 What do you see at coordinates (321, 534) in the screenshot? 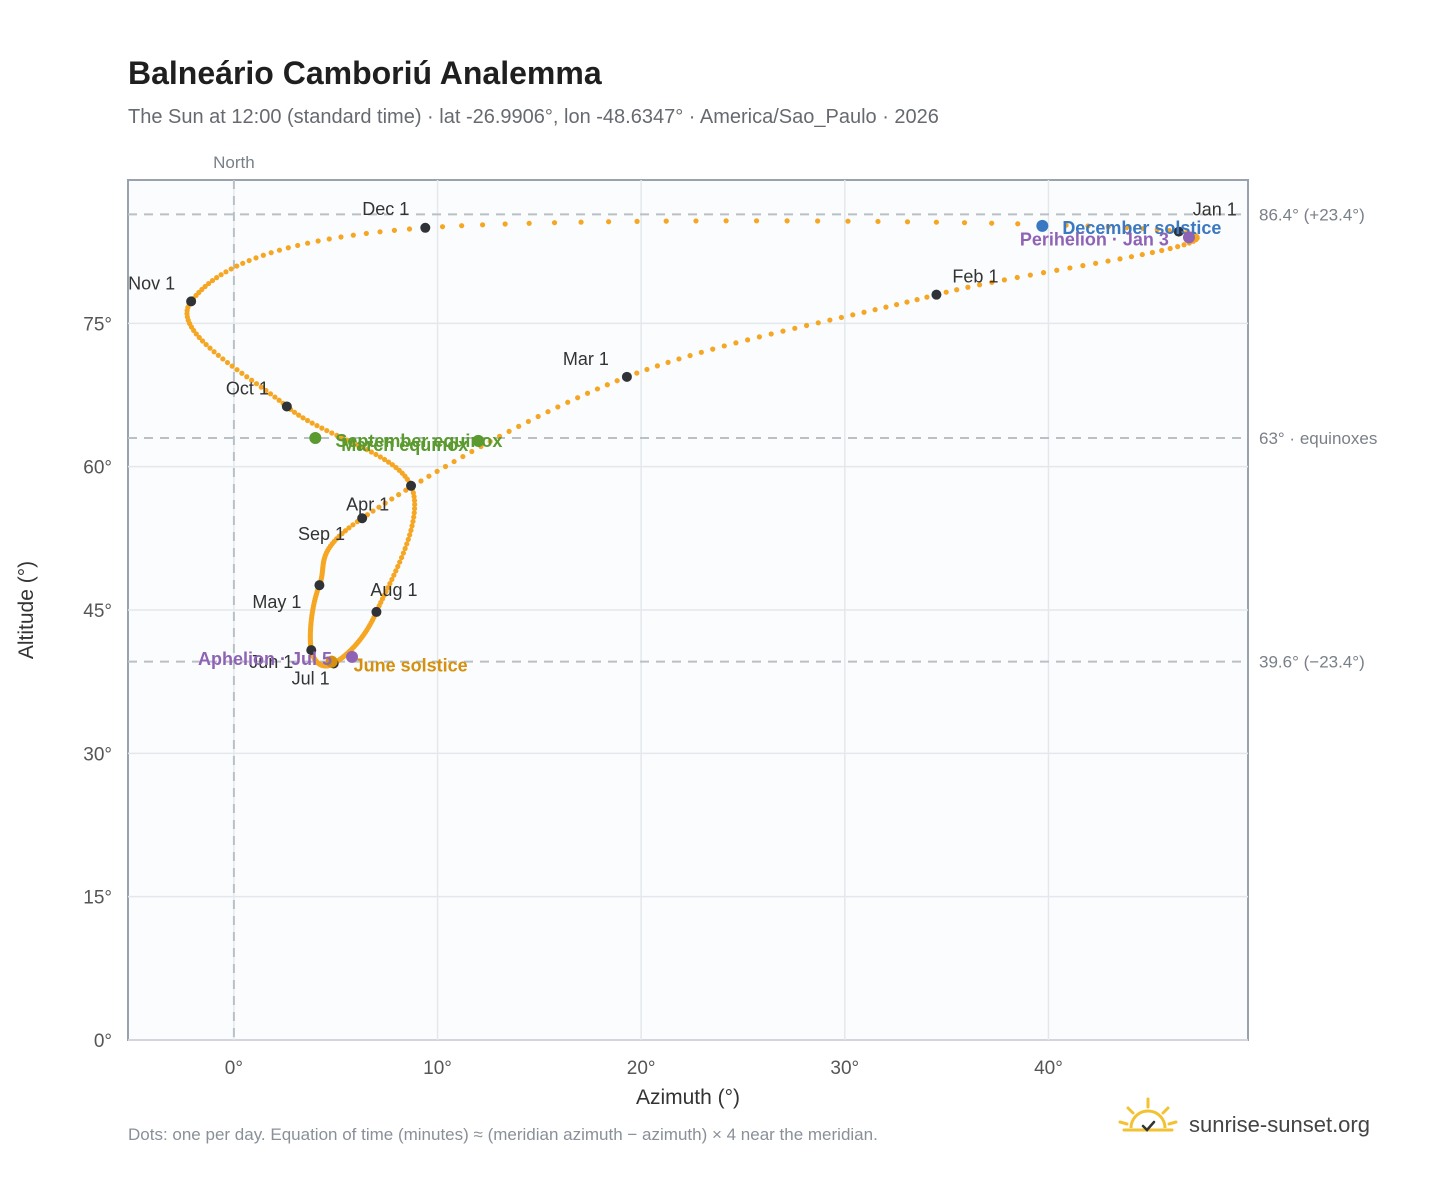
I see `month-label: Sep 1` at bounding box center [321, 534].